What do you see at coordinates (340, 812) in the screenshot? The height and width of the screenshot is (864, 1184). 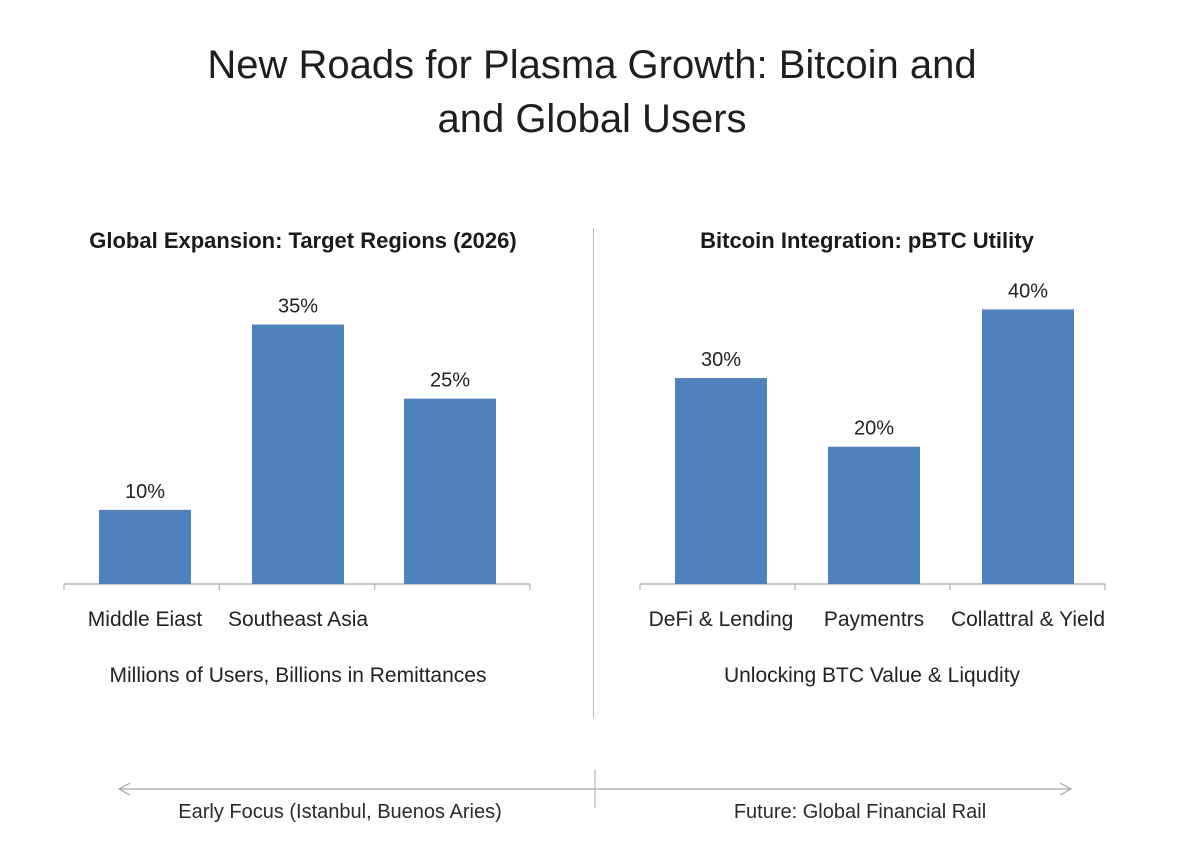 I see `timeline-left-label: Early Focus (Istanbul, Buenos Aries)` at bounding box center [340, 812].